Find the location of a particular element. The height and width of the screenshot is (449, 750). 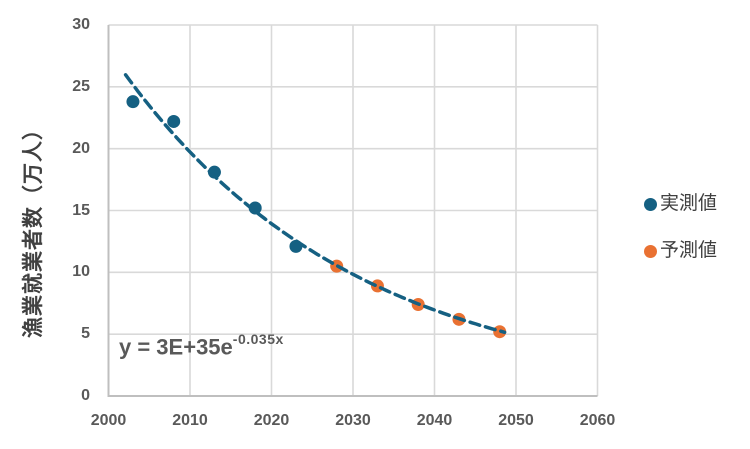

y-tick-label: 15 is located at coordinates (81, 210).